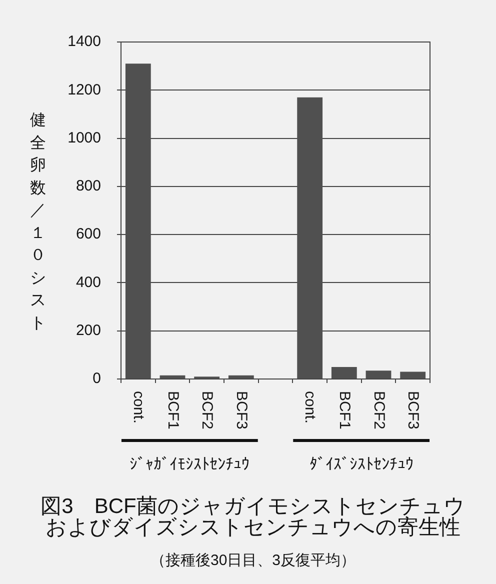 The image size is (496, 584). What do you see at coordinates (88, 234) in the screenshot?
I see `y-tick-label: 600` at bounding box center [88, 234].